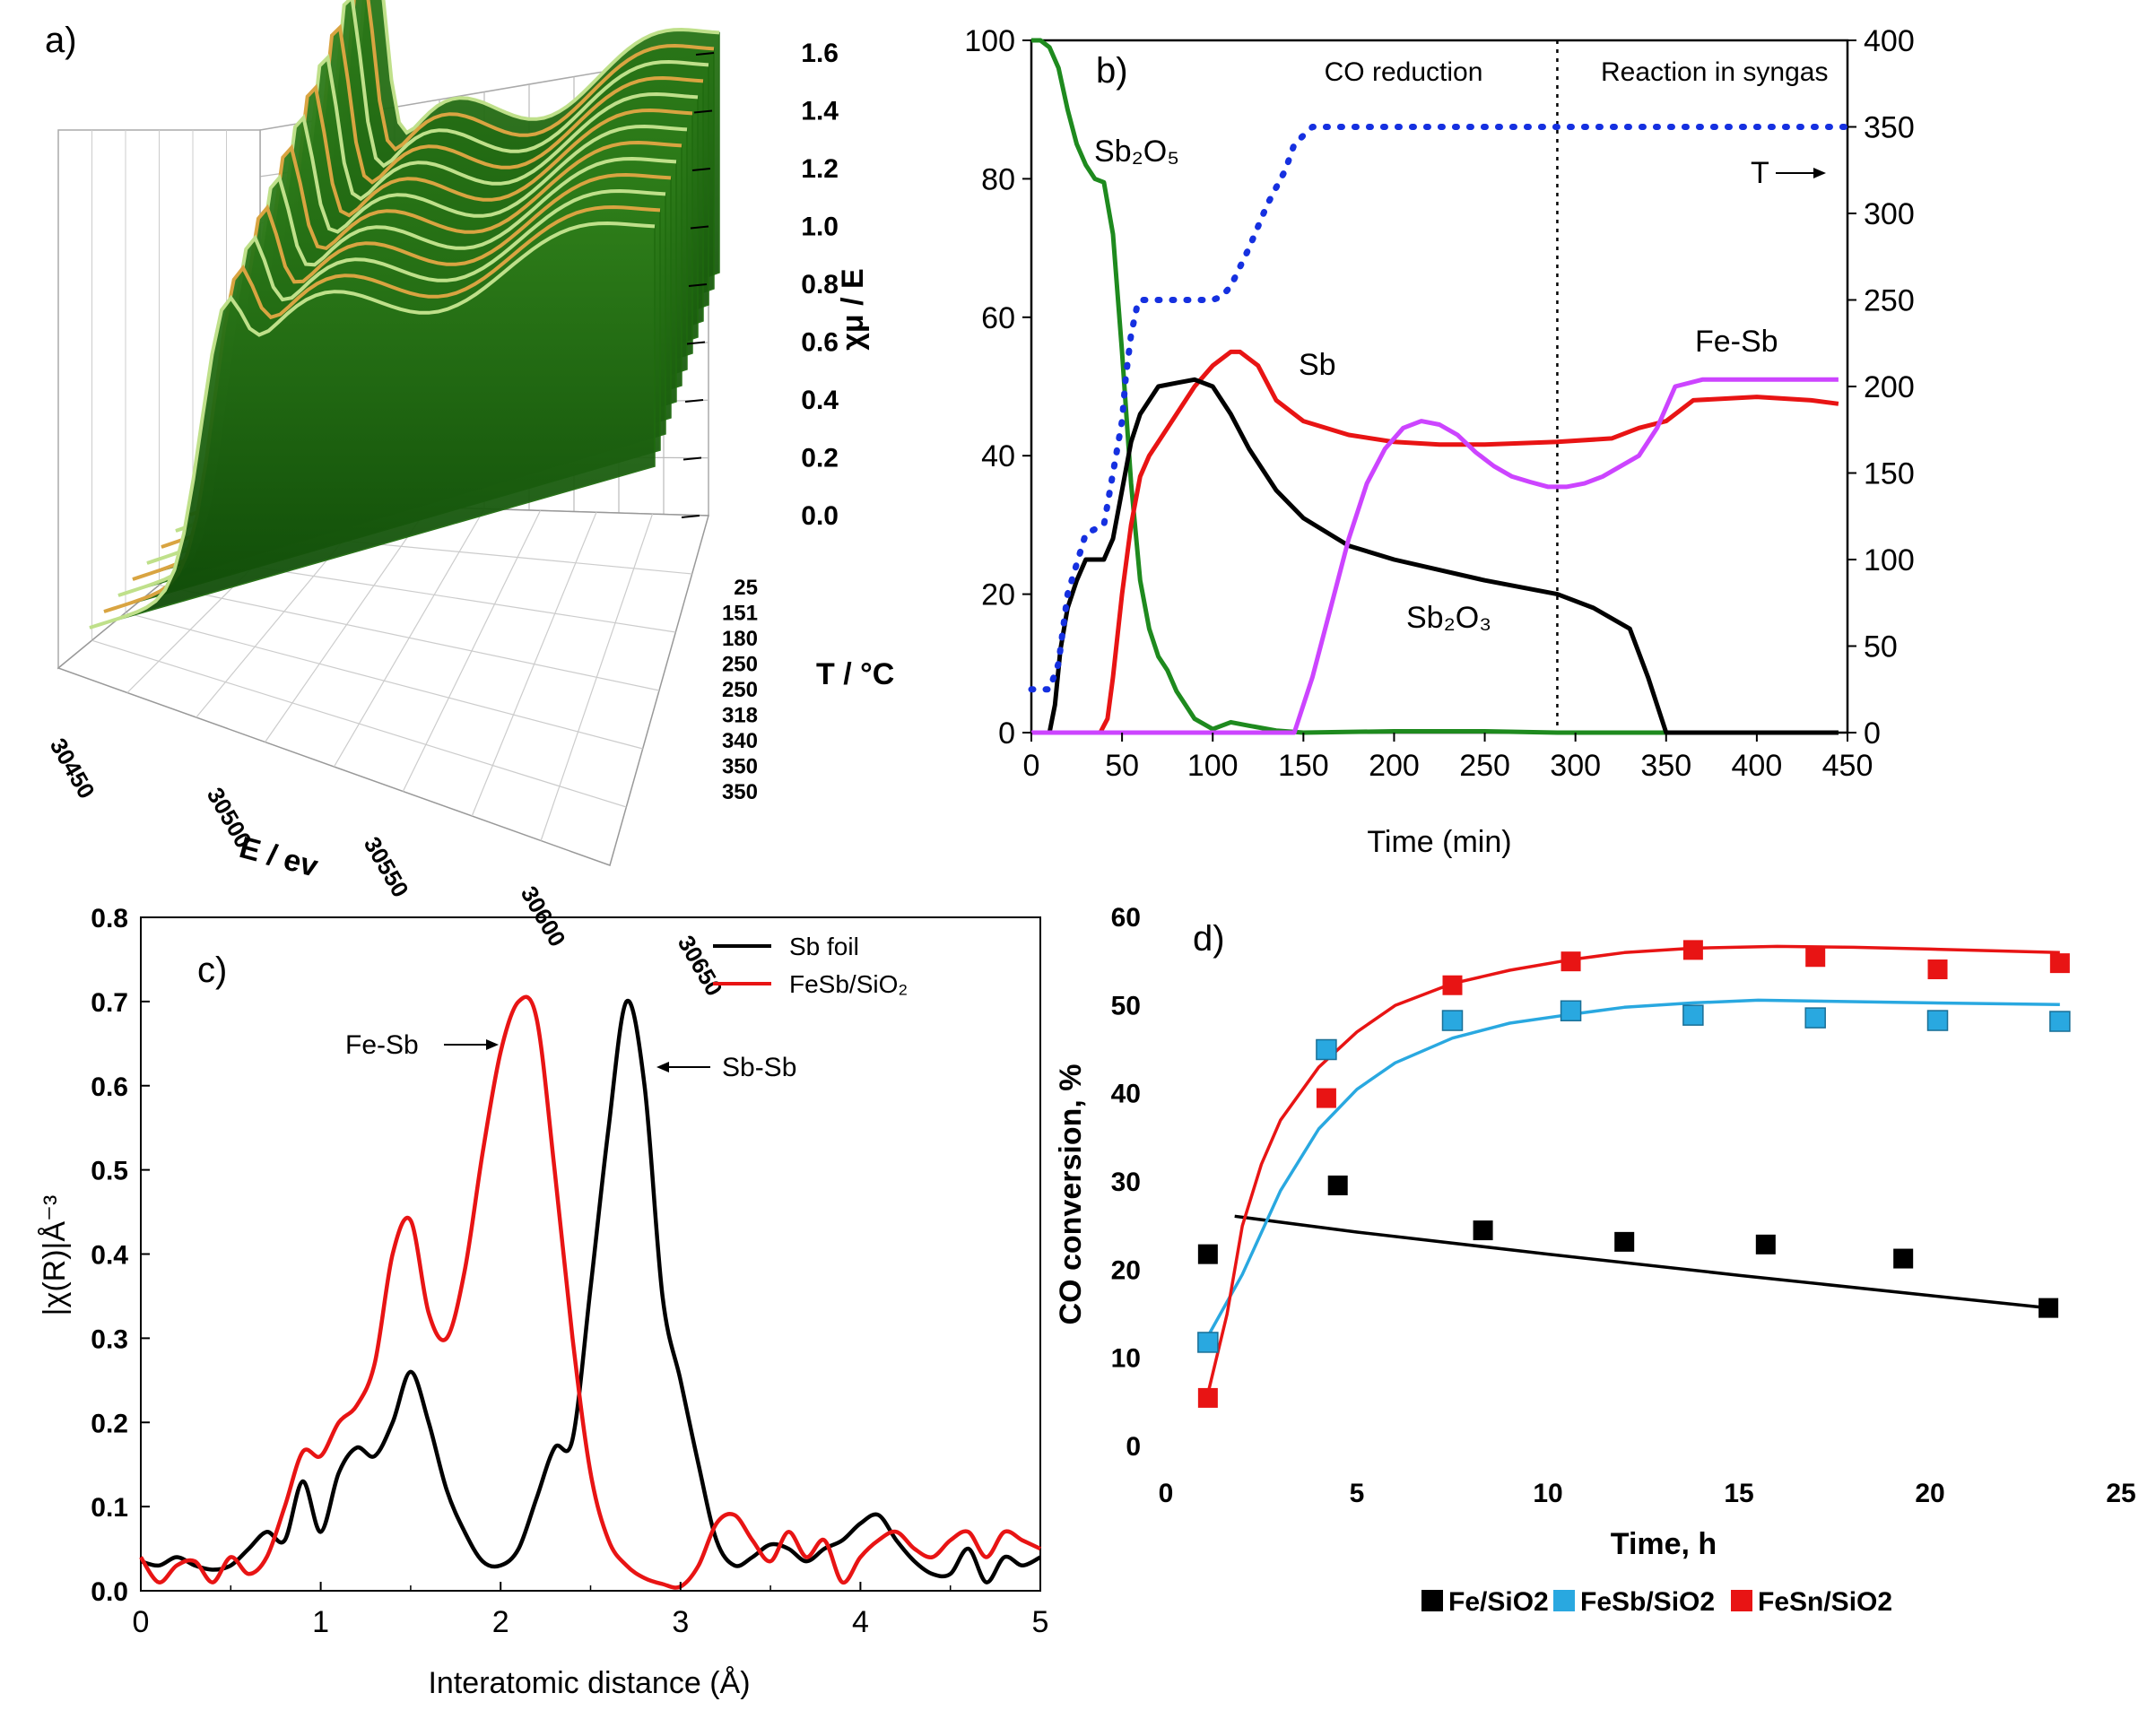 The image size is (2156, 1719). What do you see at coordinates (109, 1087) in the screenshot?
I see `y-tick-label: 0.6` at bounding box center [109, 1087].